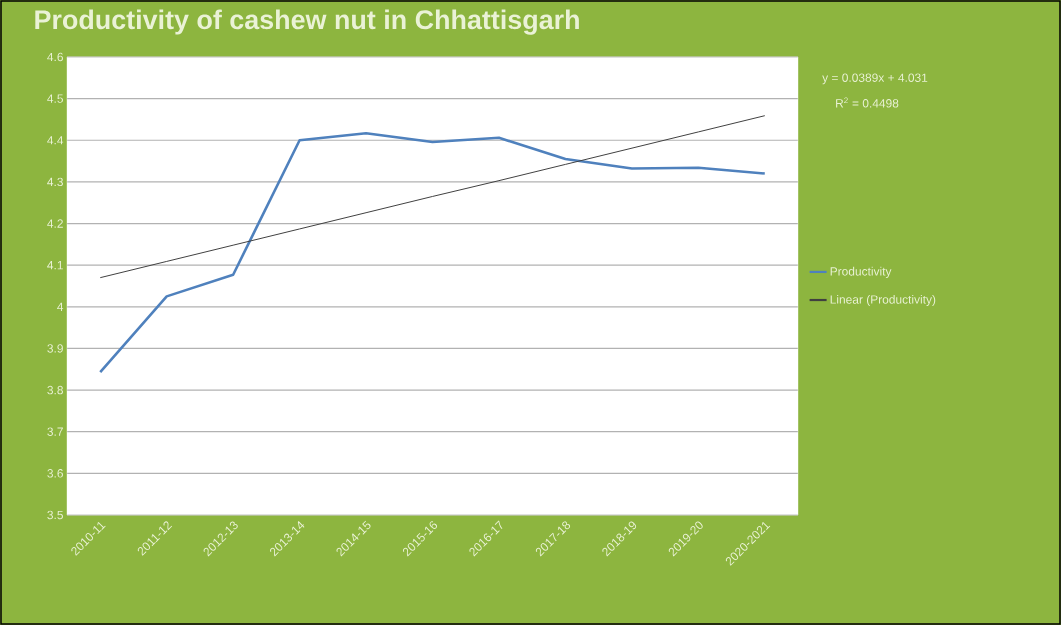 The image size is (1061, 625). Describe the element at coordinates (55, 57) in the screenshot. I see `y-tick-label: 4.6` at that location.